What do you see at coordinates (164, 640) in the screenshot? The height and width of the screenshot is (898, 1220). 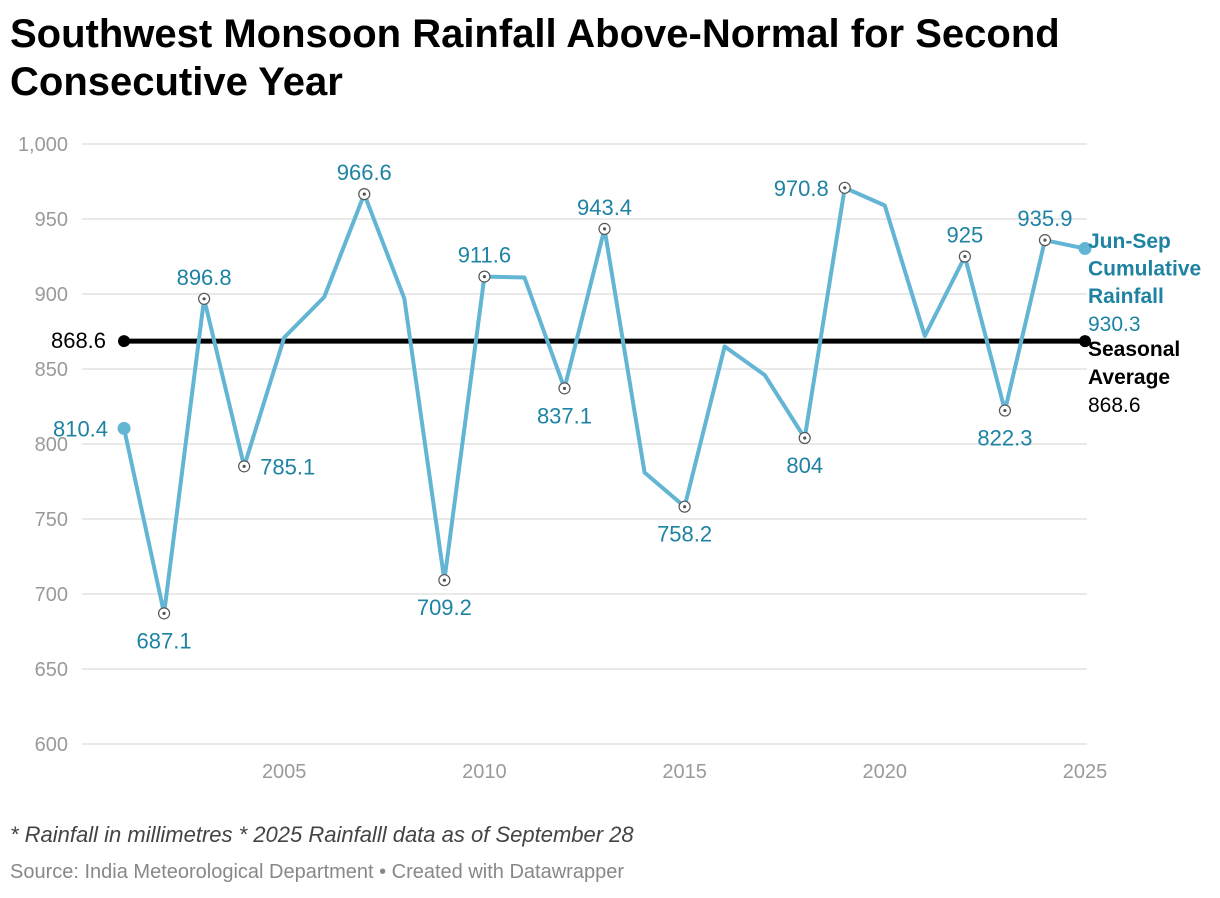 I see `data-label: 687.1` at bounding box center [164, 640].